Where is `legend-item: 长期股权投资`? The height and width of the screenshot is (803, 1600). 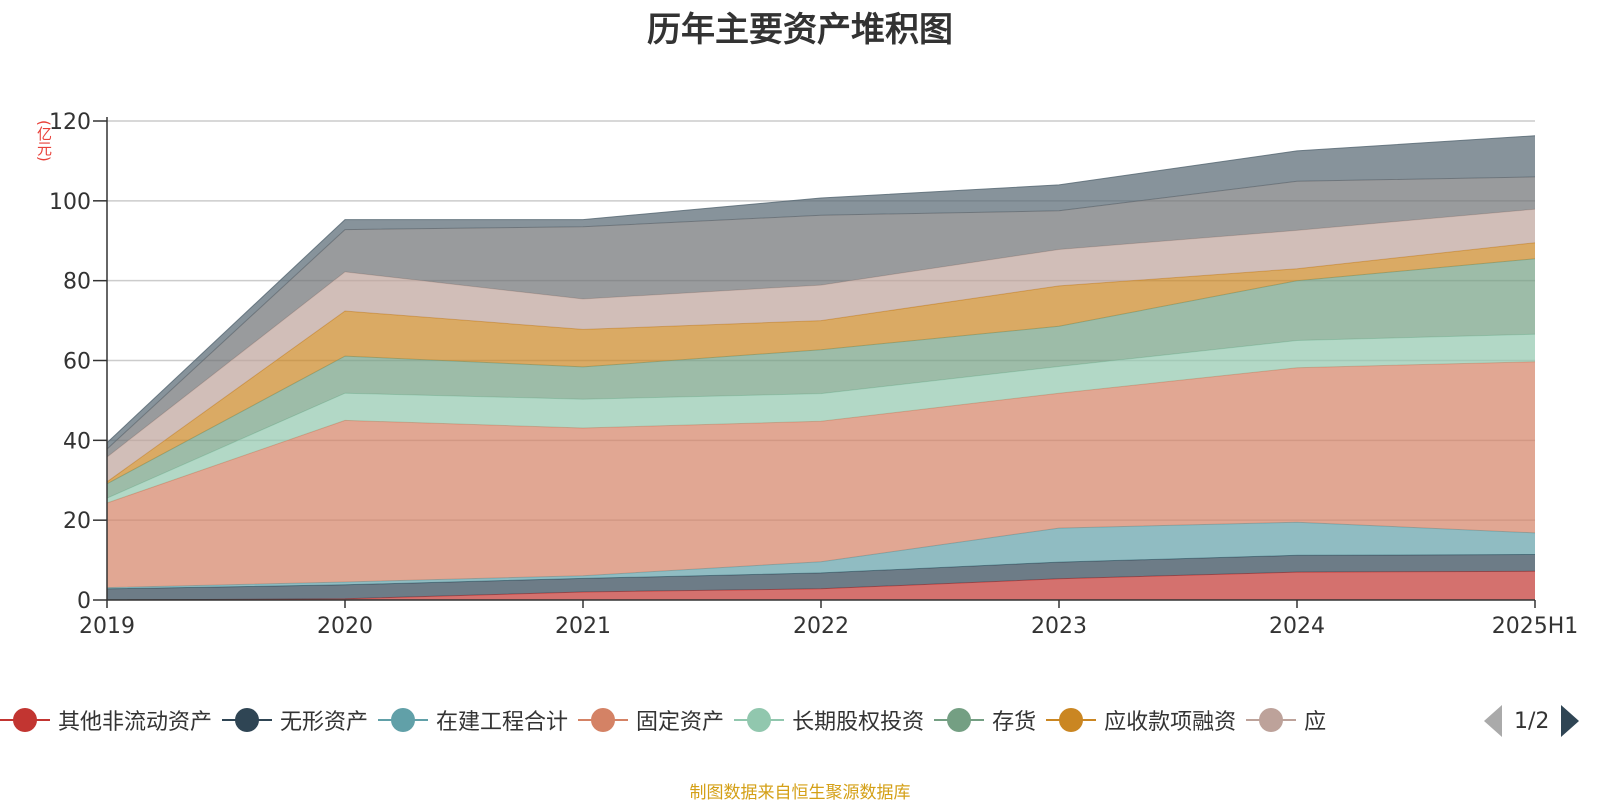 legend-item: 长期股权投资 is located at coordinates (829, 720).